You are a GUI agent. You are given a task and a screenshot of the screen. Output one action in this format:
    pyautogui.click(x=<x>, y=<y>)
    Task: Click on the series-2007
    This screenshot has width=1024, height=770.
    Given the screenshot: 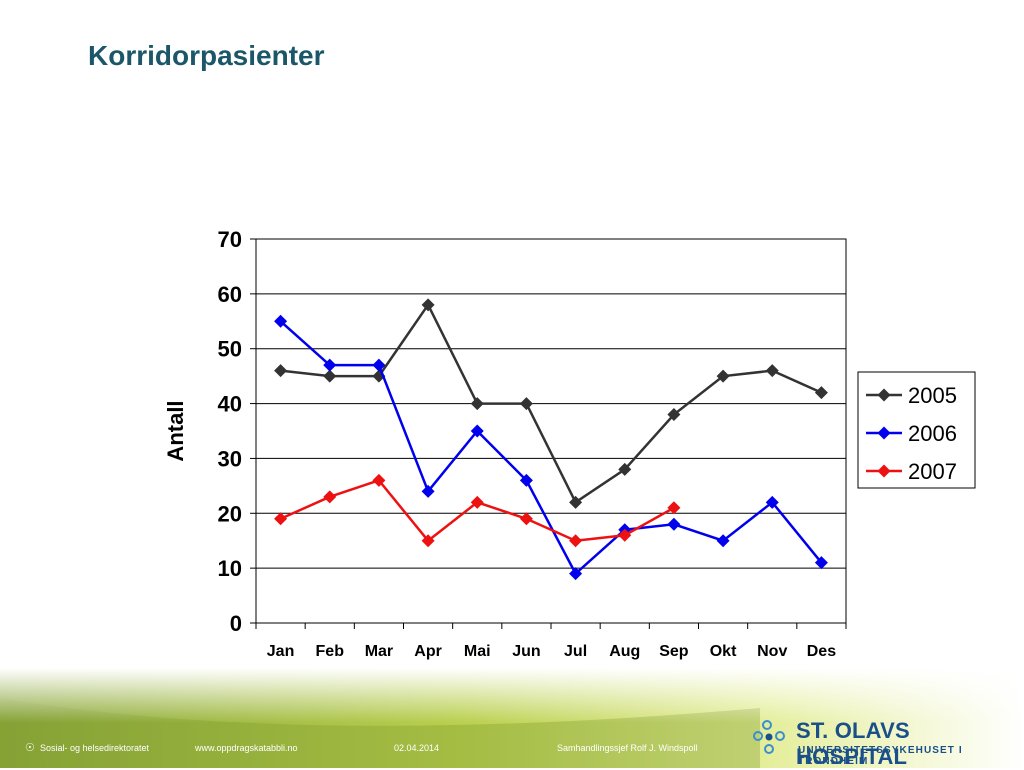 What is the action you would take?
    pyautogui.click(x=477, y=510)
    